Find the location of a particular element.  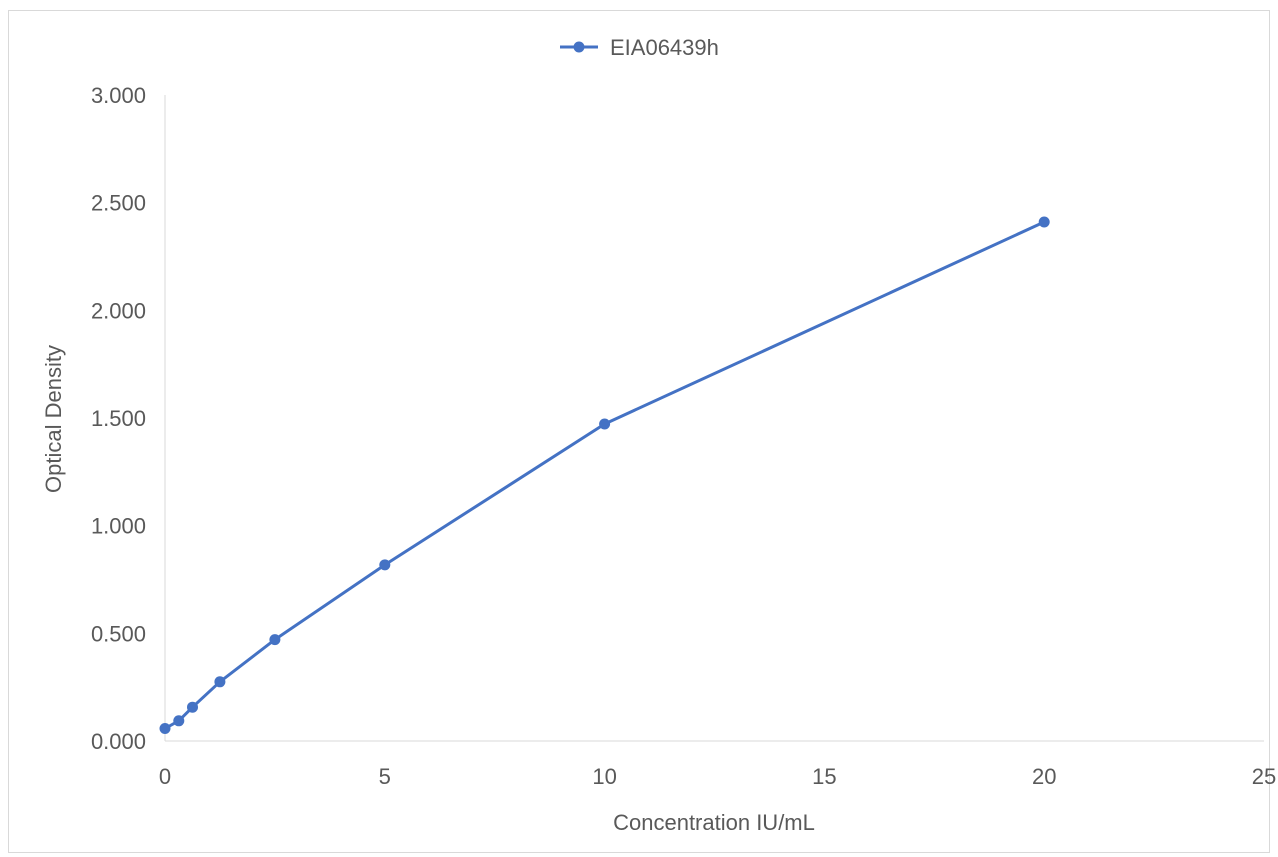

x-tick-label: 15 is located at coordinates (824, 776).